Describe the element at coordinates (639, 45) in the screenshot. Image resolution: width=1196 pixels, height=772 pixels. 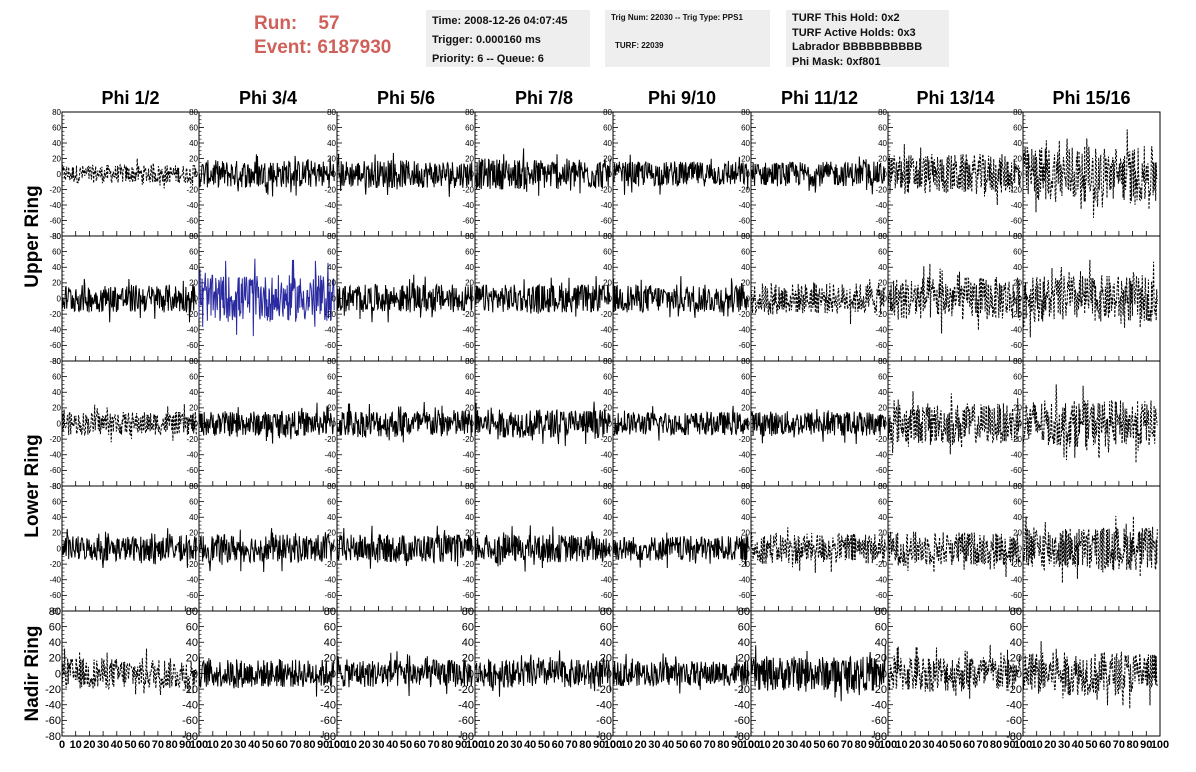
I see `turf-text: TURF: 22039` at that location.